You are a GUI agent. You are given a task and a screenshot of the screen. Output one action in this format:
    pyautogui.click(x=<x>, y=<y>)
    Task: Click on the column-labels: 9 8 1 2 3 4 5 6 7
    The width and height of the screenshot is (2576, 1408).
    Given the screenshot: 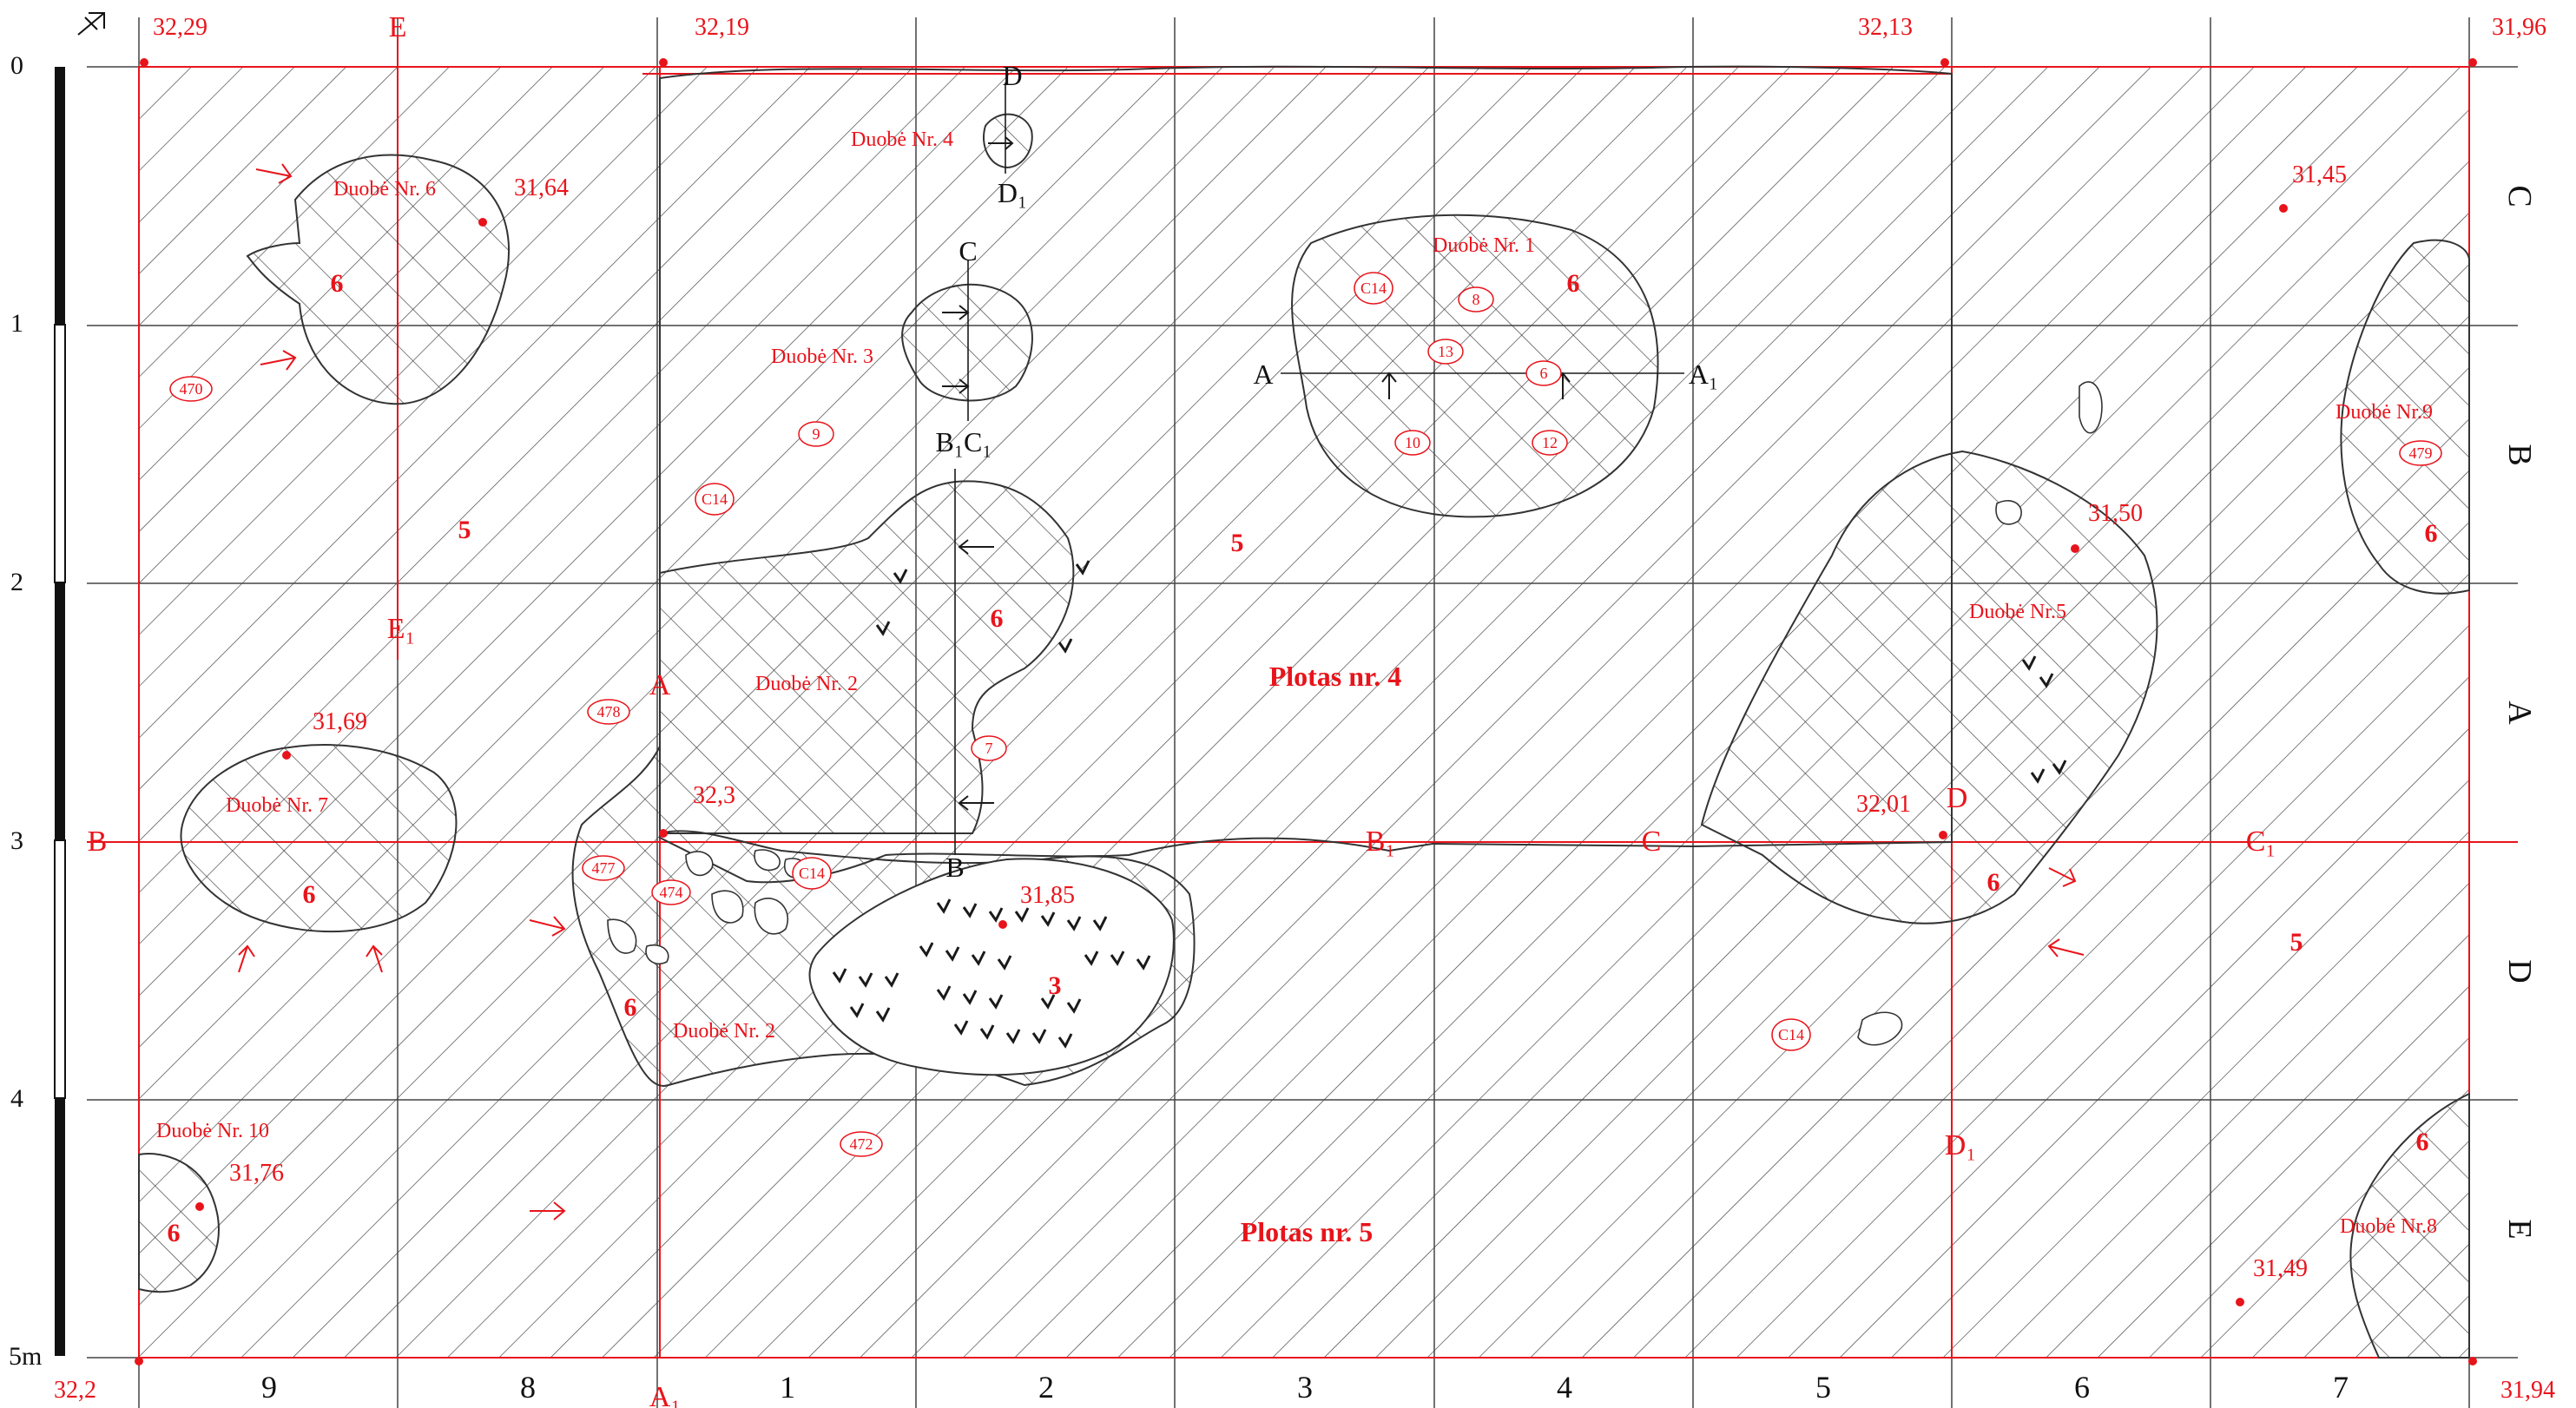 What is the action you would take?
    pyautogui.click(x=1305, y=1387)
    